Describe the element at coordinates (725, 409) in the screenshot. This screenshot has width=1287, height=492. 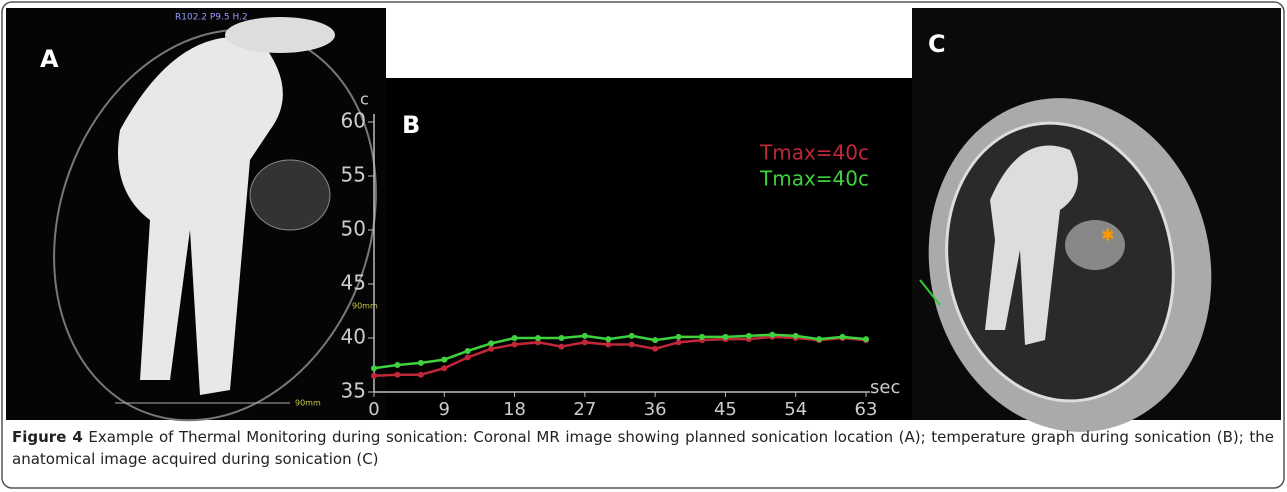
I see `x-tick-label: 45` at that location.